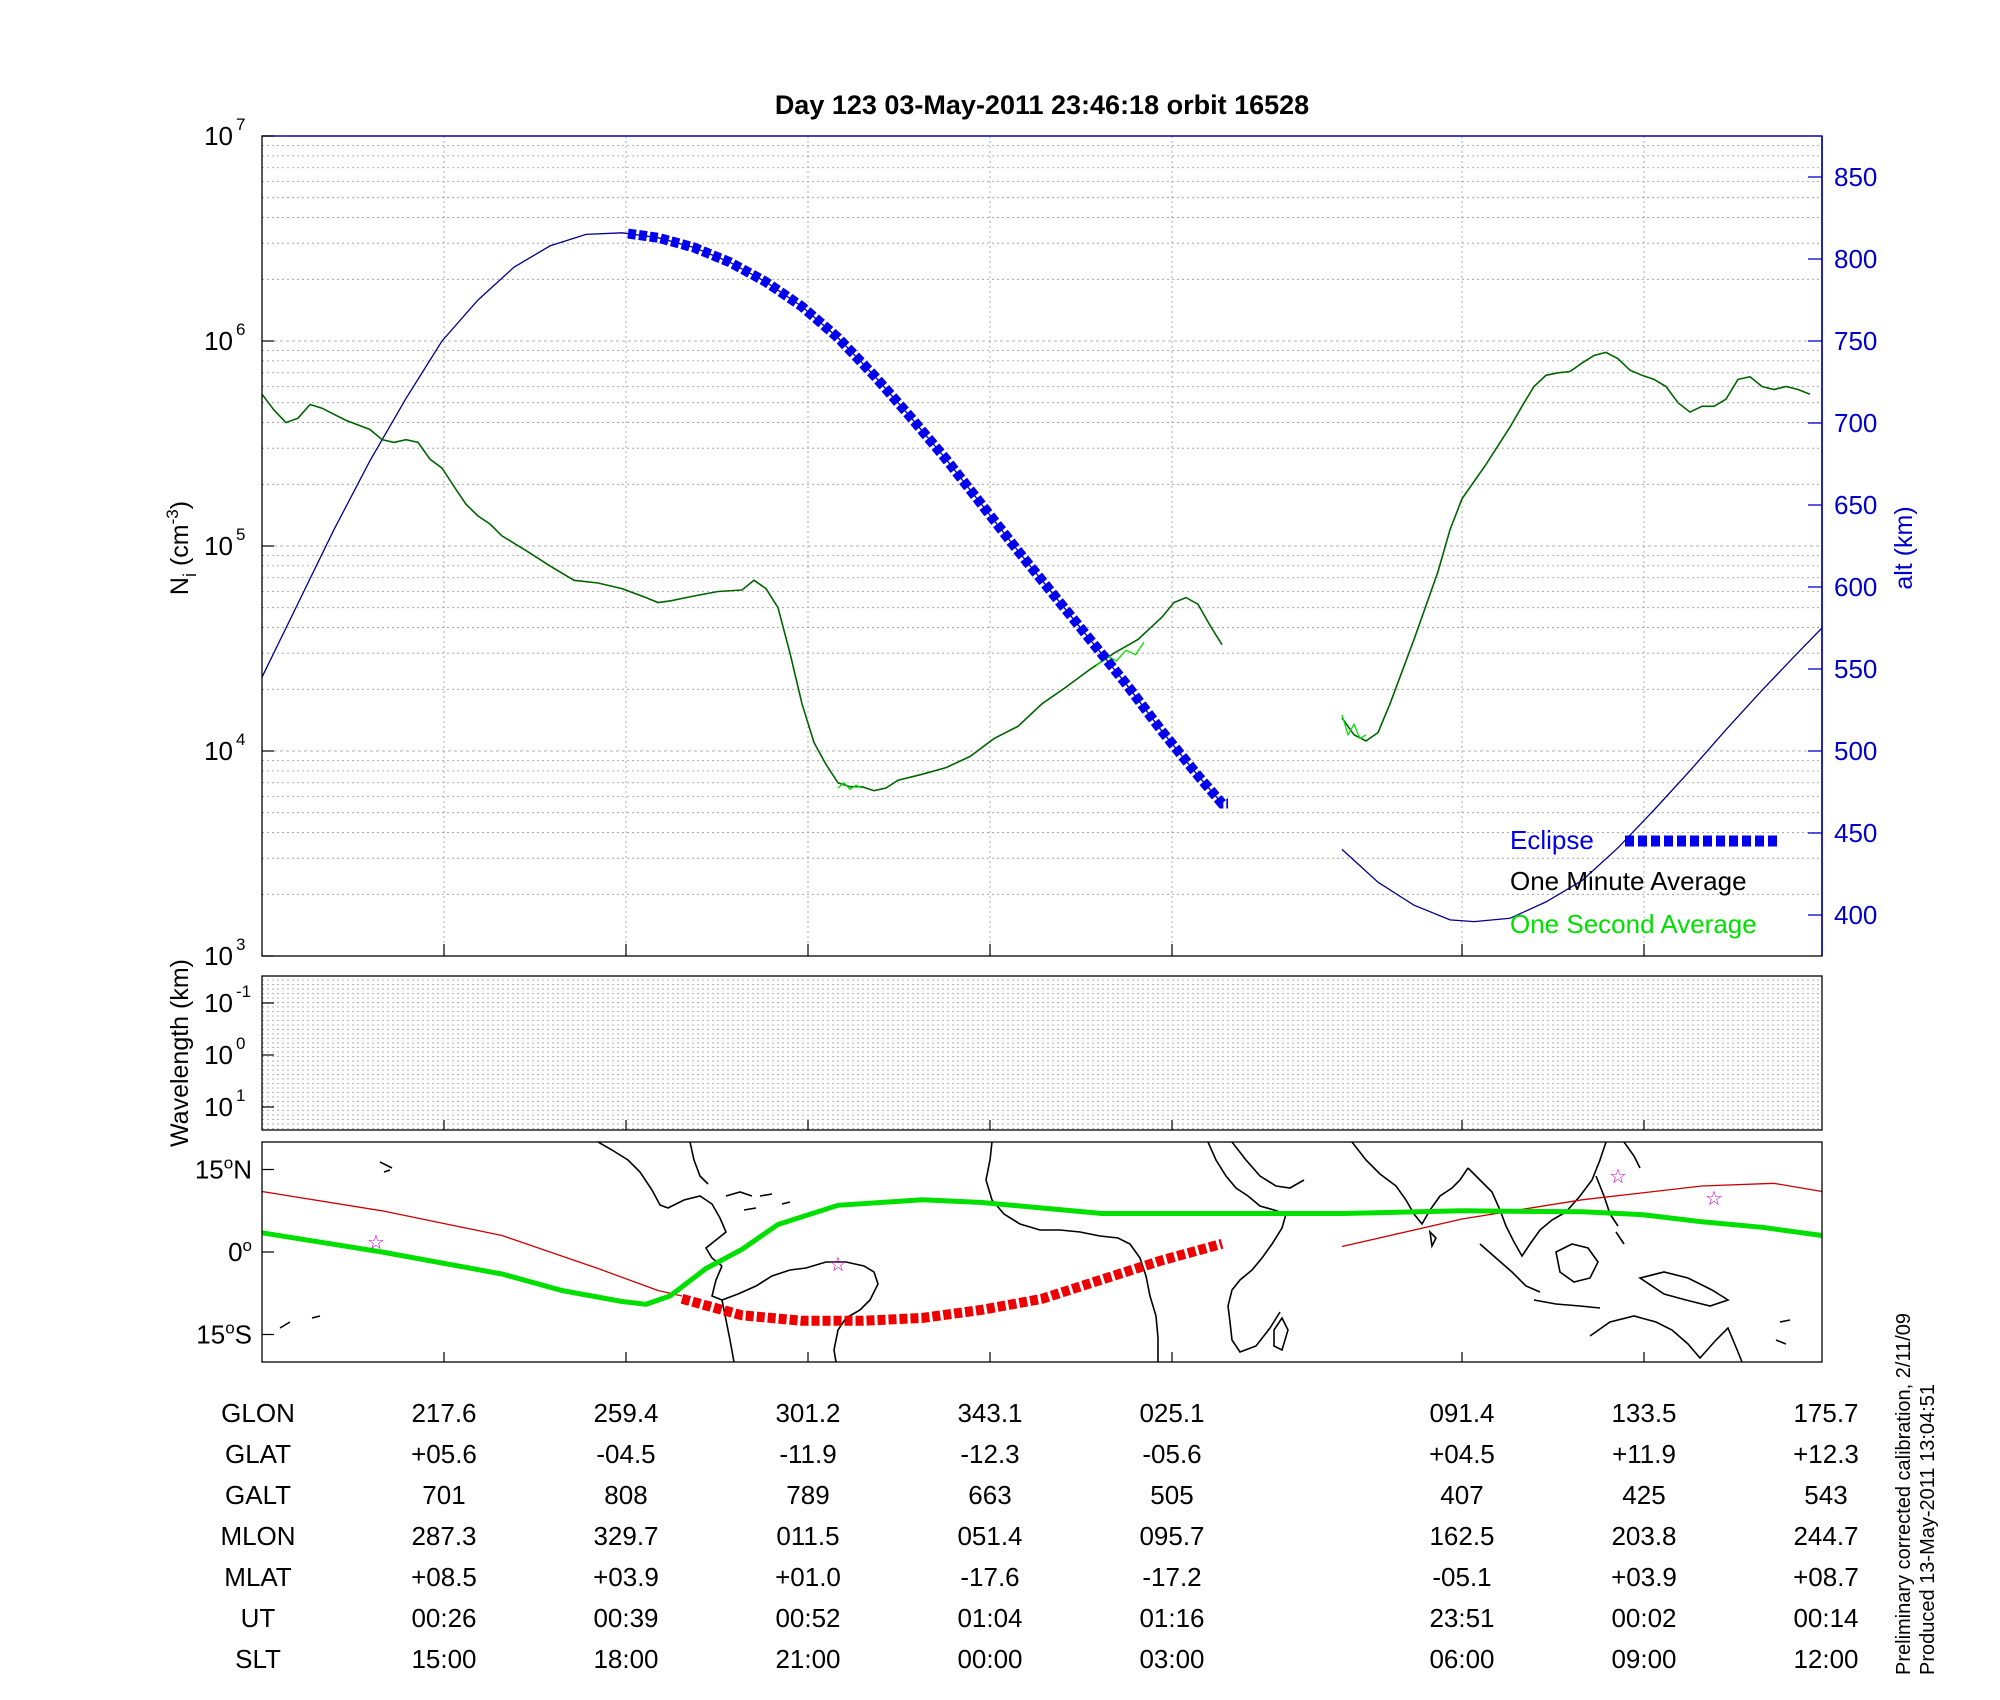 Image resolution: width=2000 pixels, height=1700 pixels. Describe the element at coordinates (443, 1659) in the screenshot. I see `table-cell: 15:00` at that location.